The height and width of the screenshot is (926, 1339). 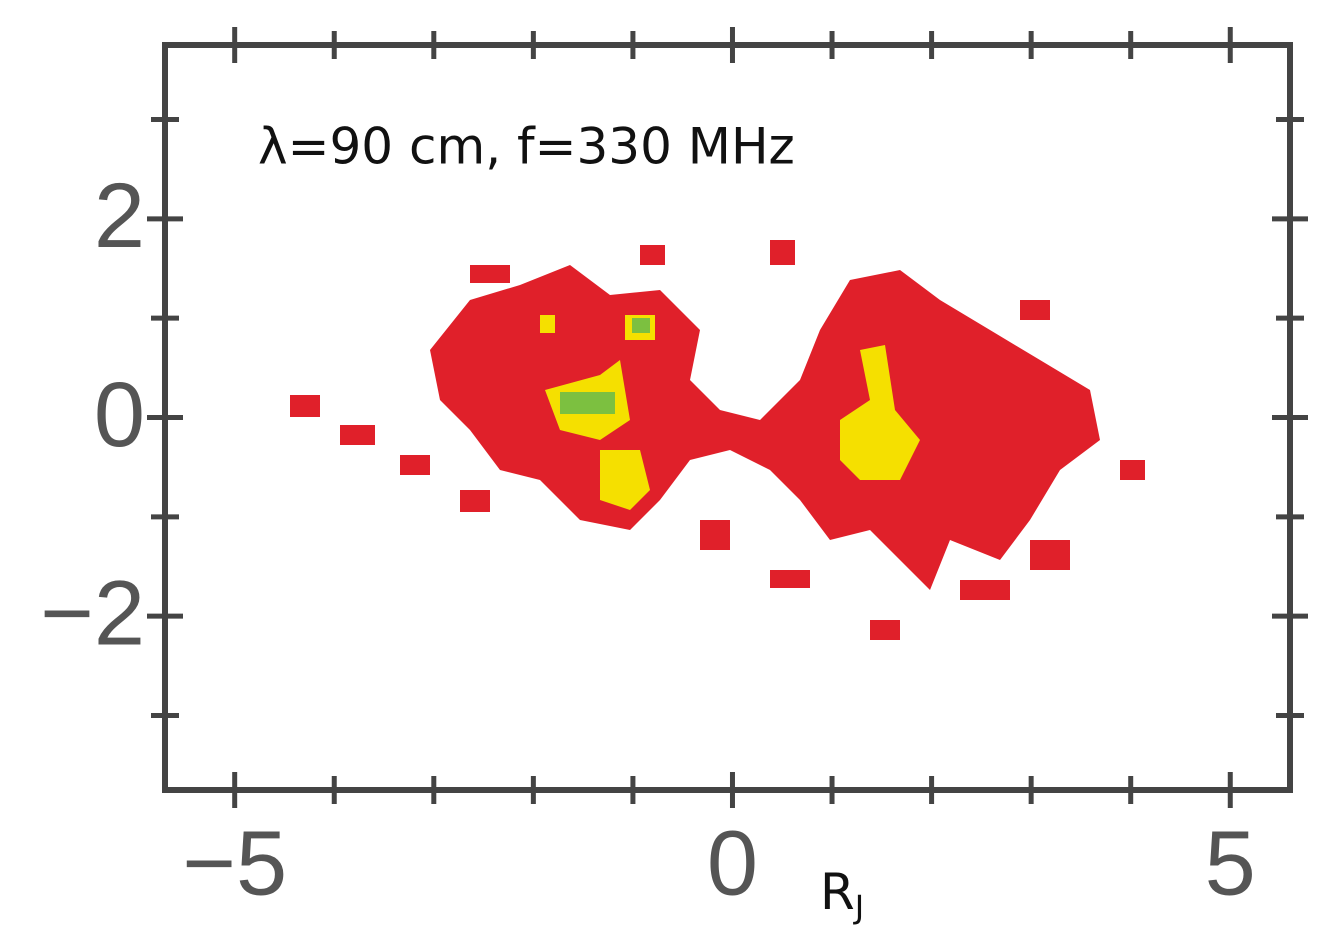 I want to click on x-axis-label: RJ, so click(x=842, y=894).